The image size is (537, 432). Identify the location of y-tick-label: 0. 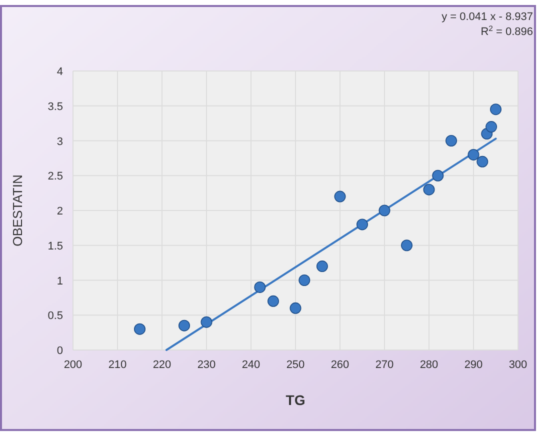
(59, 351).